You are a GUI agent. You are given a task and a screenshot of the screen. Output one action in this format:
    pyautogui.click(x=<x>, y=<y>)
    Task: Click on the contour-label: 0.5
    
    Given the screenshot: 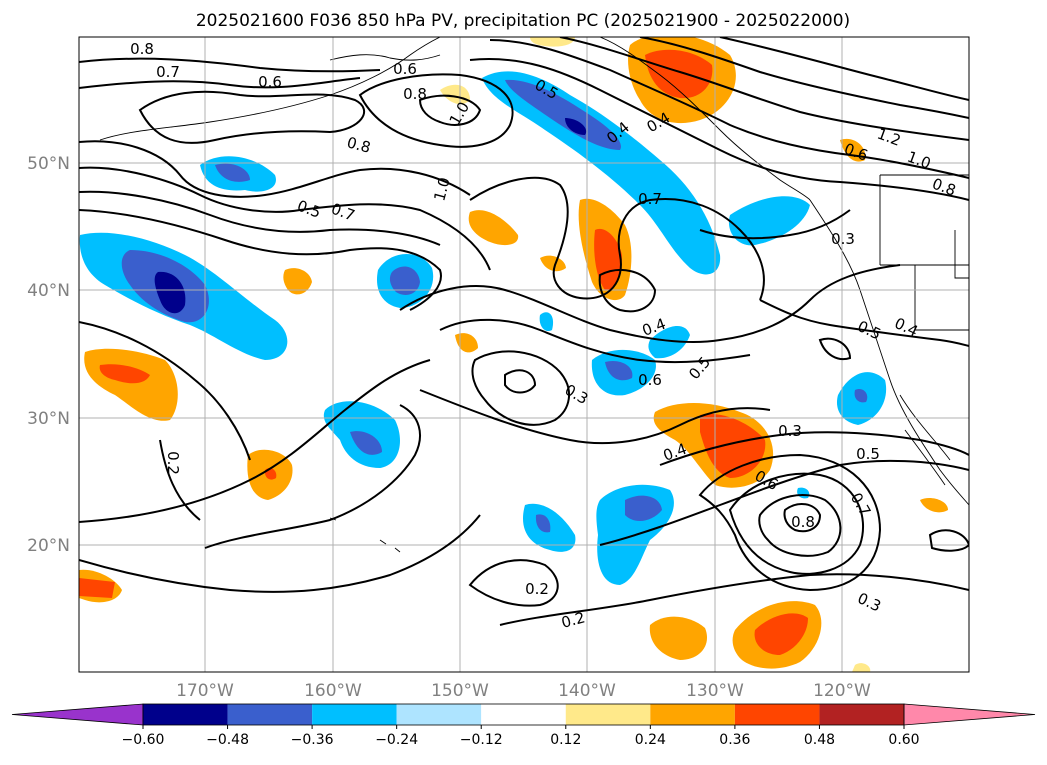 What is the action you would take?
    pyautogui.click(x=868, y=454)
    